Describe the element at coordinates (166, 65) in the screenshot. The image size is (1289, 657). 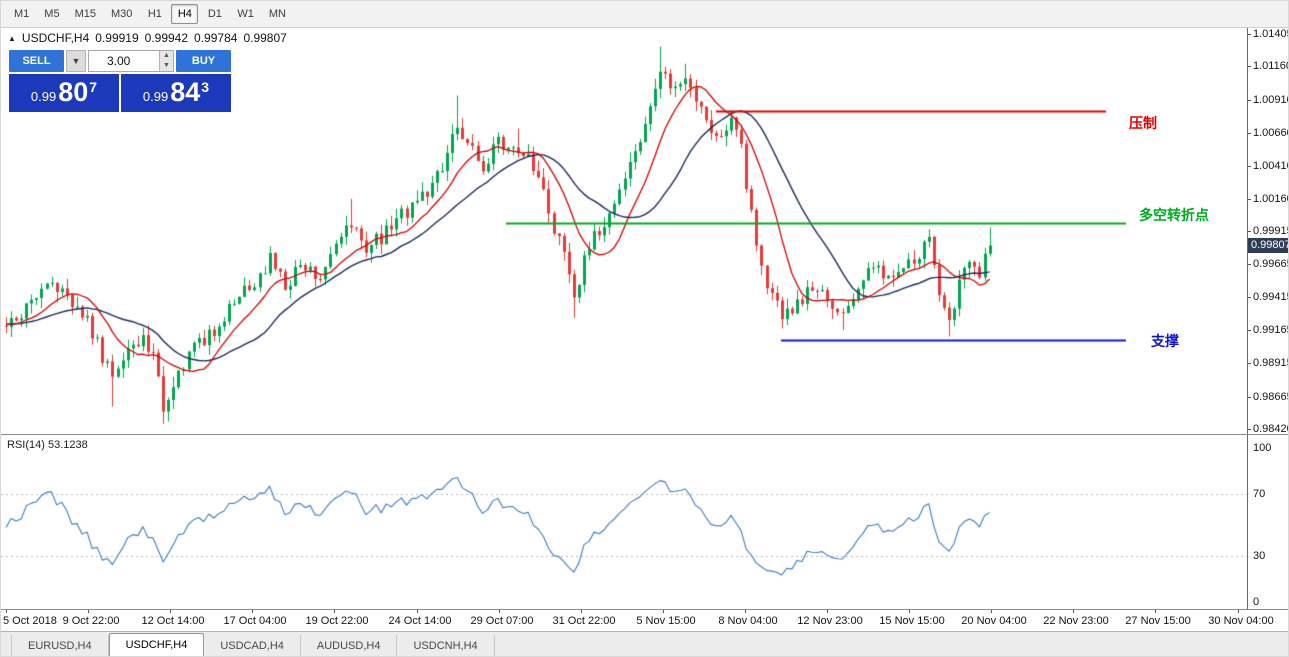
I see `spinner-down-icon: ▼` at that location.